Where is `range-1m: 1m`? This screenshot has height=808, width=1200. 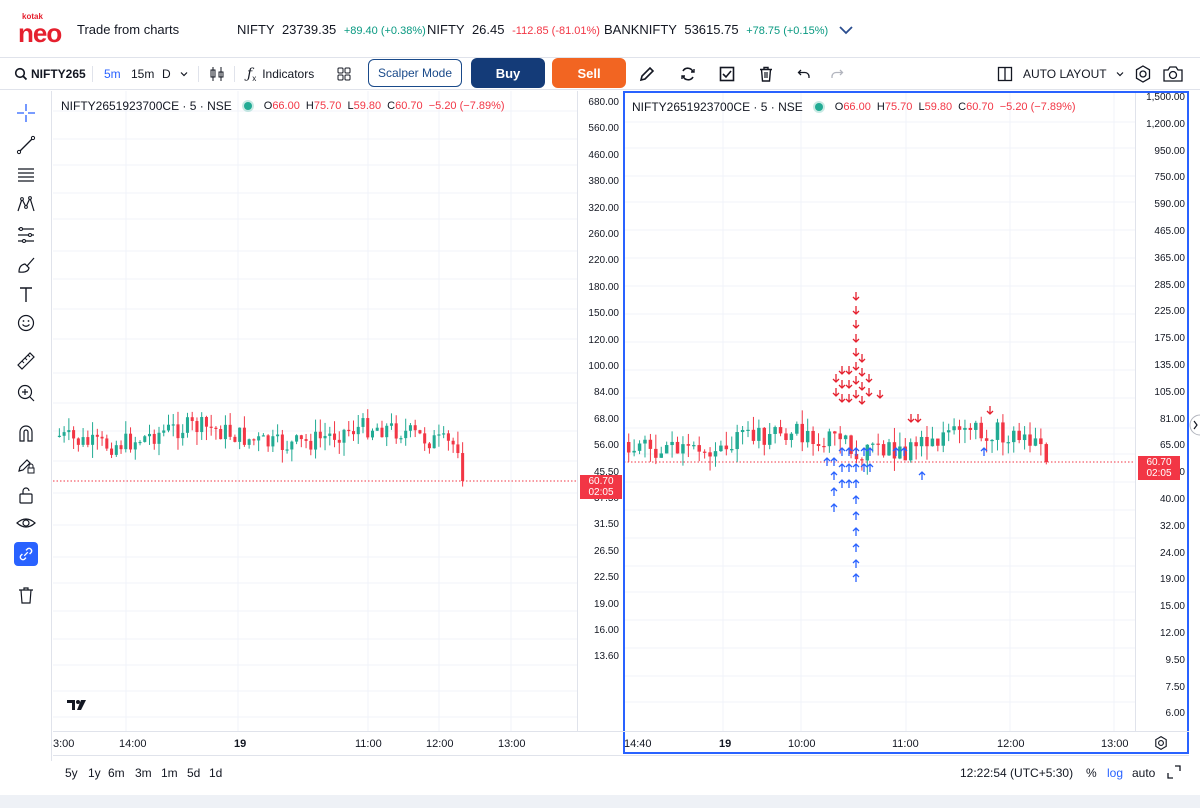
range-1m: 1m is located at coordinates (169, 773).